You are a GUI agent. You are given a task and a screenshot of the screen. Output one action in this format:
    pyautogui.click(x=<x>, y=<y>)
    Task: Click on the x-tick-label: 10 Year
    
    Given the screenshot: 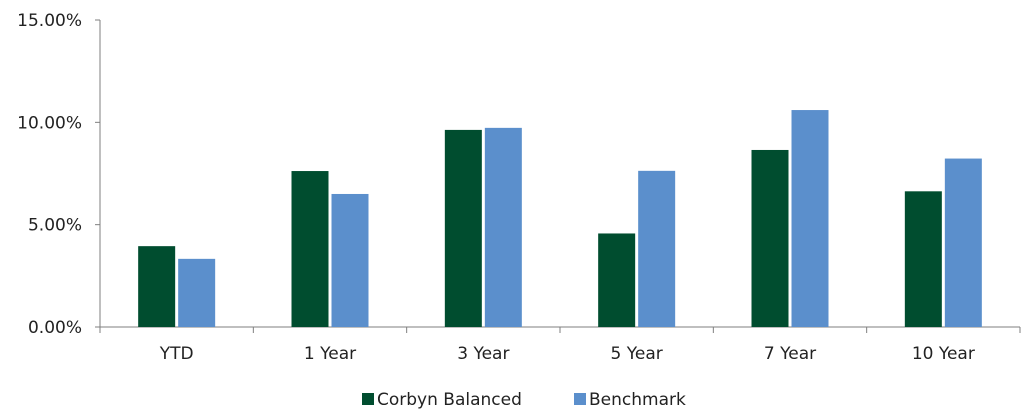 What is the action you would take?
    pyautogui.click(x=943, y=354)
    